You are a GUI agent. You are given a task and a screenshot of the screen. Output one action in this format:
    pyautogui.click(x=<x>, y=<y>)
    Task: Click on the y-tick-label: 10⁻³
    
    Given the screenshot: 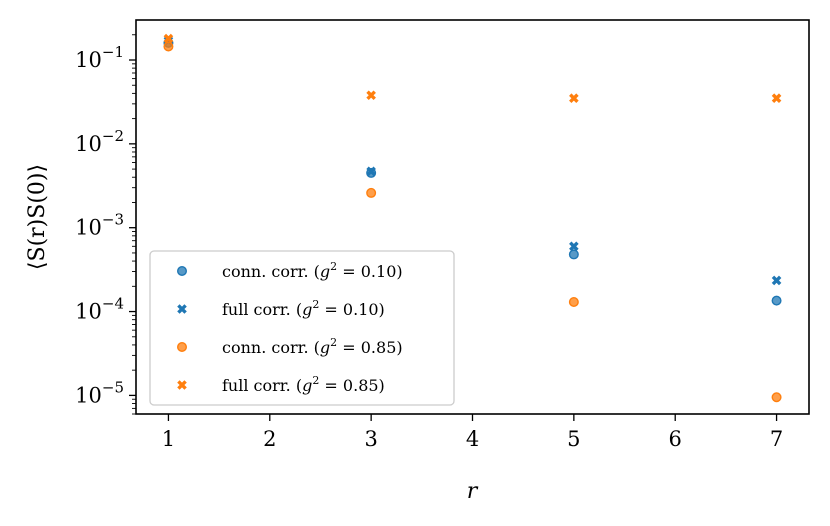 What is the action you would take?
    pyautogui.click(x=99, y=225)
    